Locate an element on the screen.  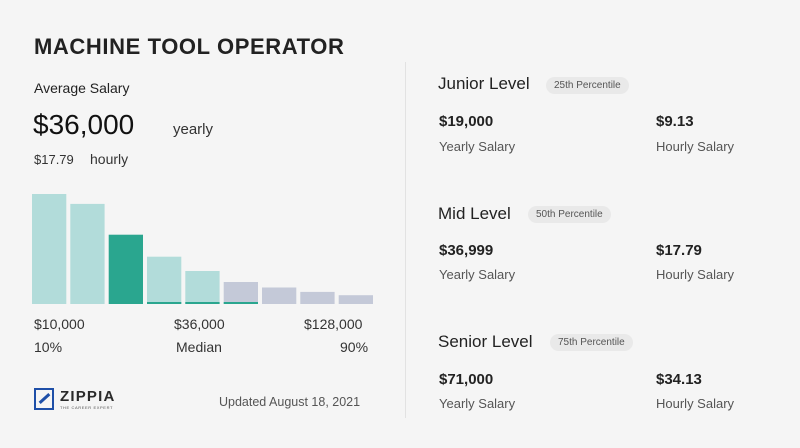
hourly-salary-mid: $17.79 is located at coordinates (679, 250).